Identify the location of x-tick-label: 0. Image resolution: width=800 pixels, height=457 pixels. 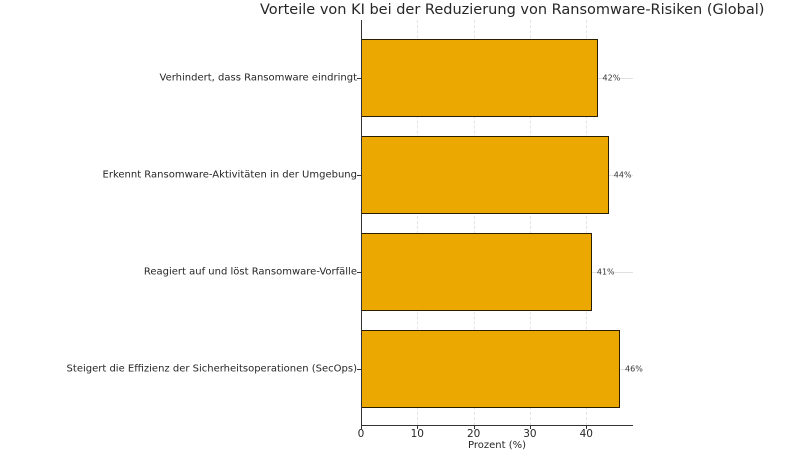
(361, 434).